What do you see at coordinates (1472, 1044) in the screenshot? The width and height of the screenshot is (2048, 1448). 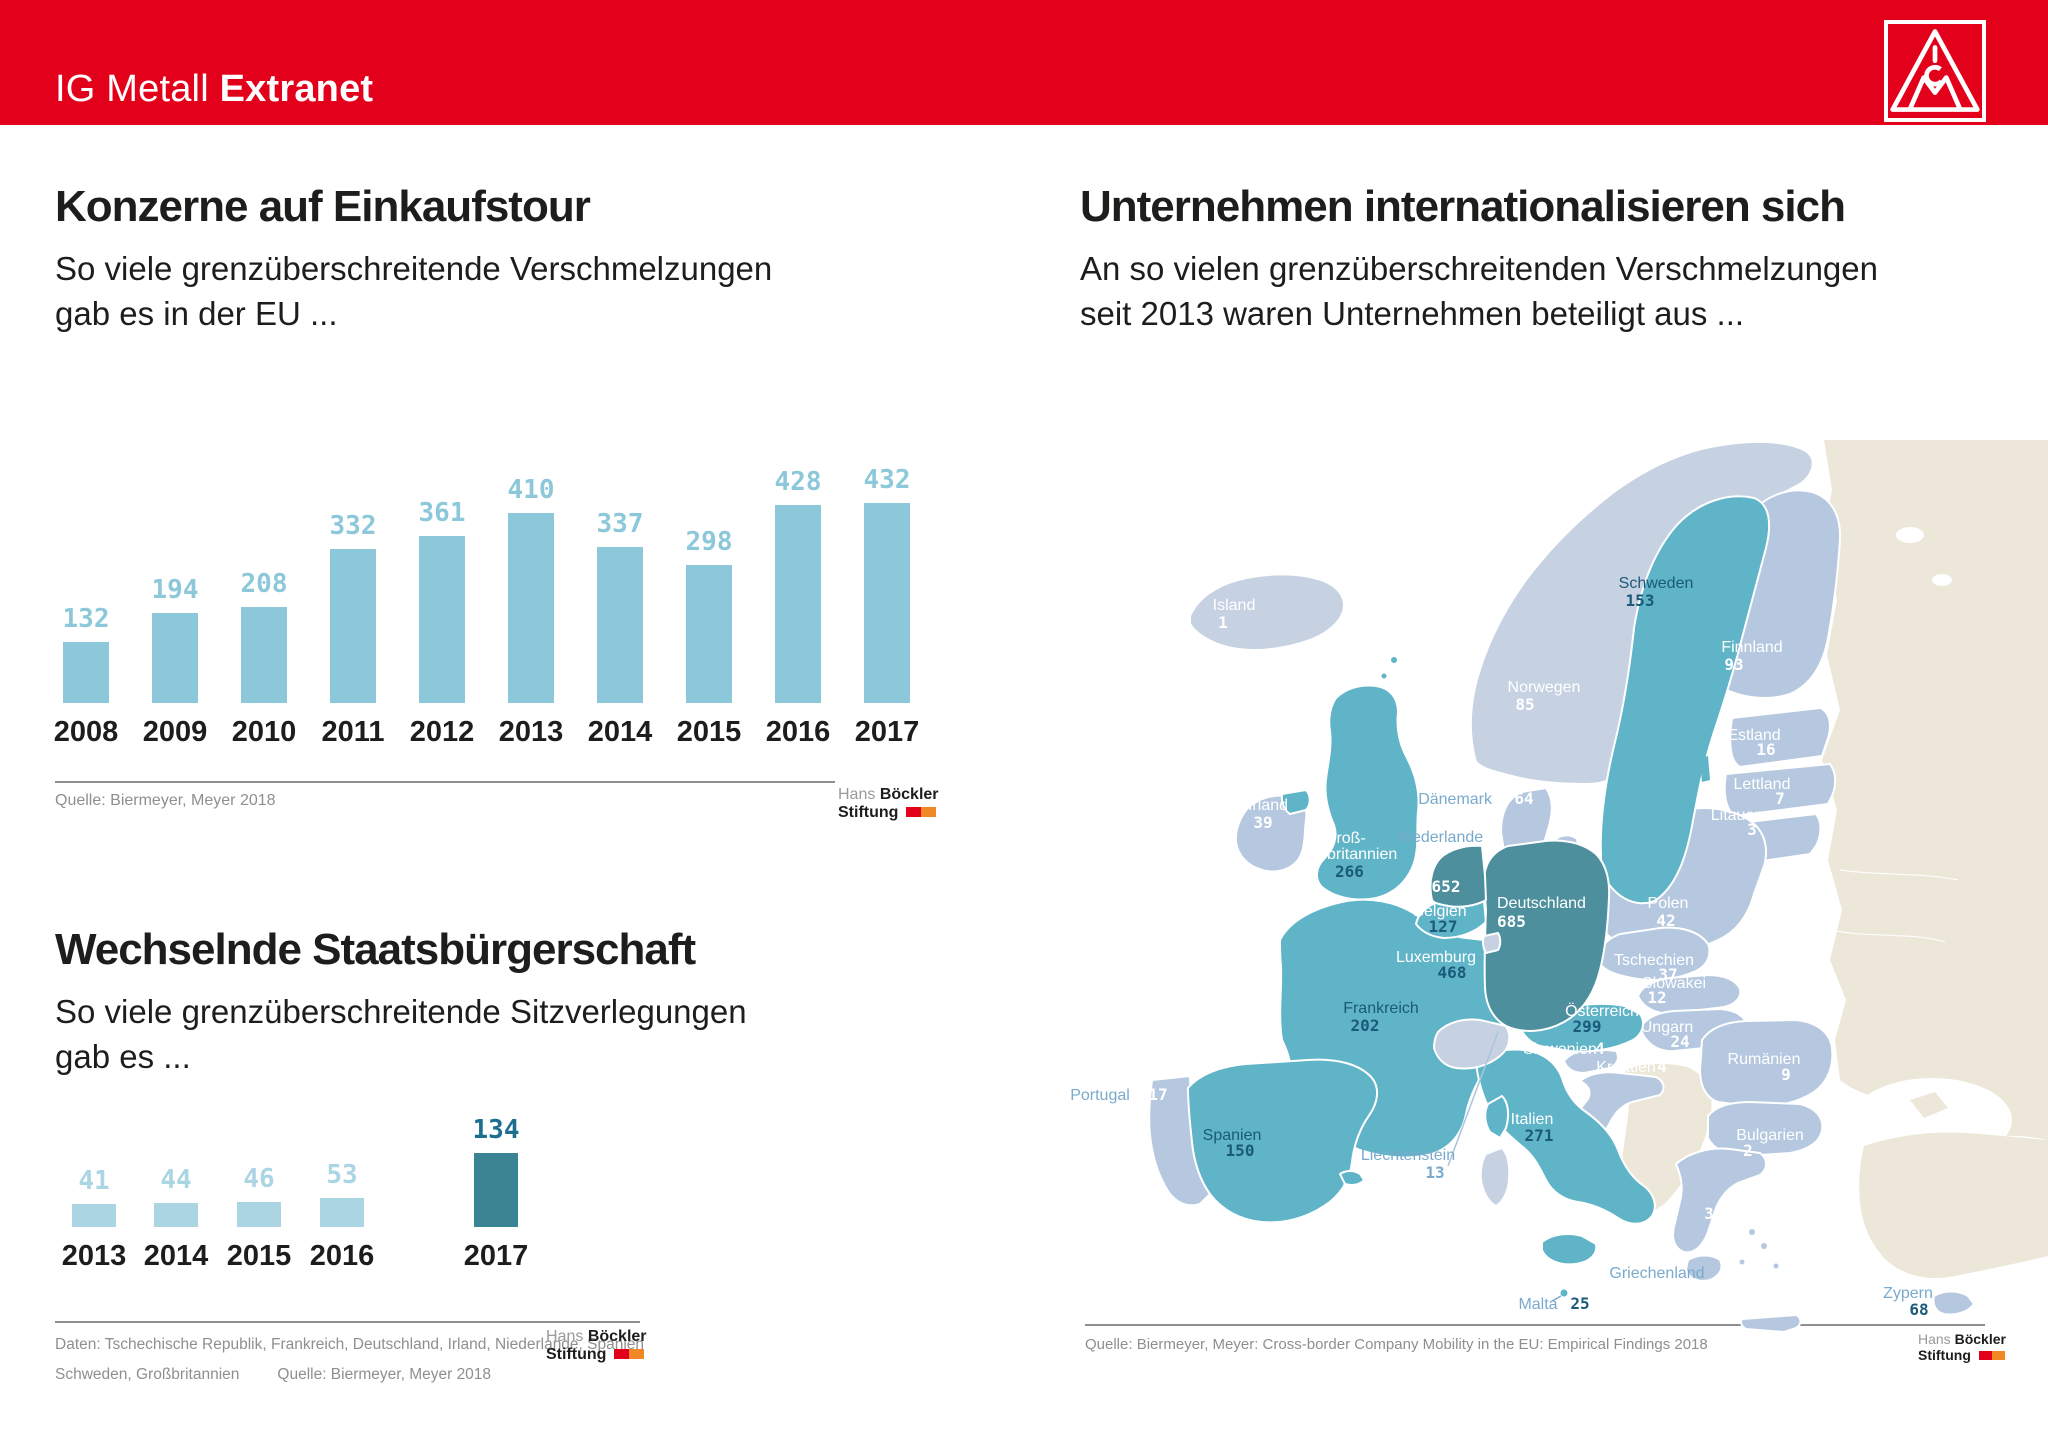 I see `country-schweiz` at bounding box center [1472, 1044].